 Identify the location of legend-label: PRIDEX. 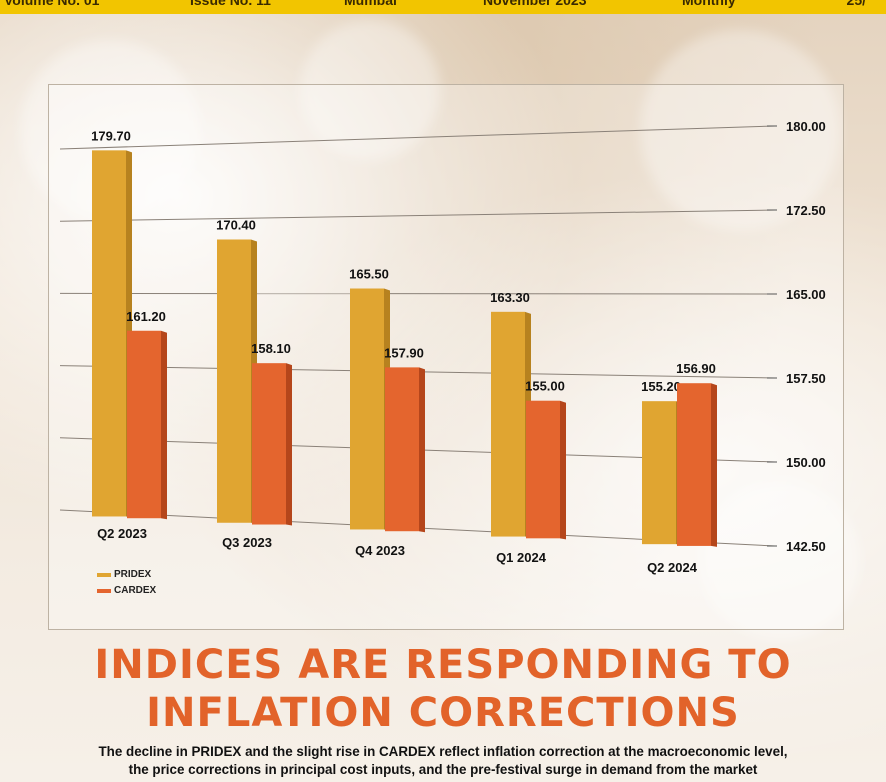
(133, 574).